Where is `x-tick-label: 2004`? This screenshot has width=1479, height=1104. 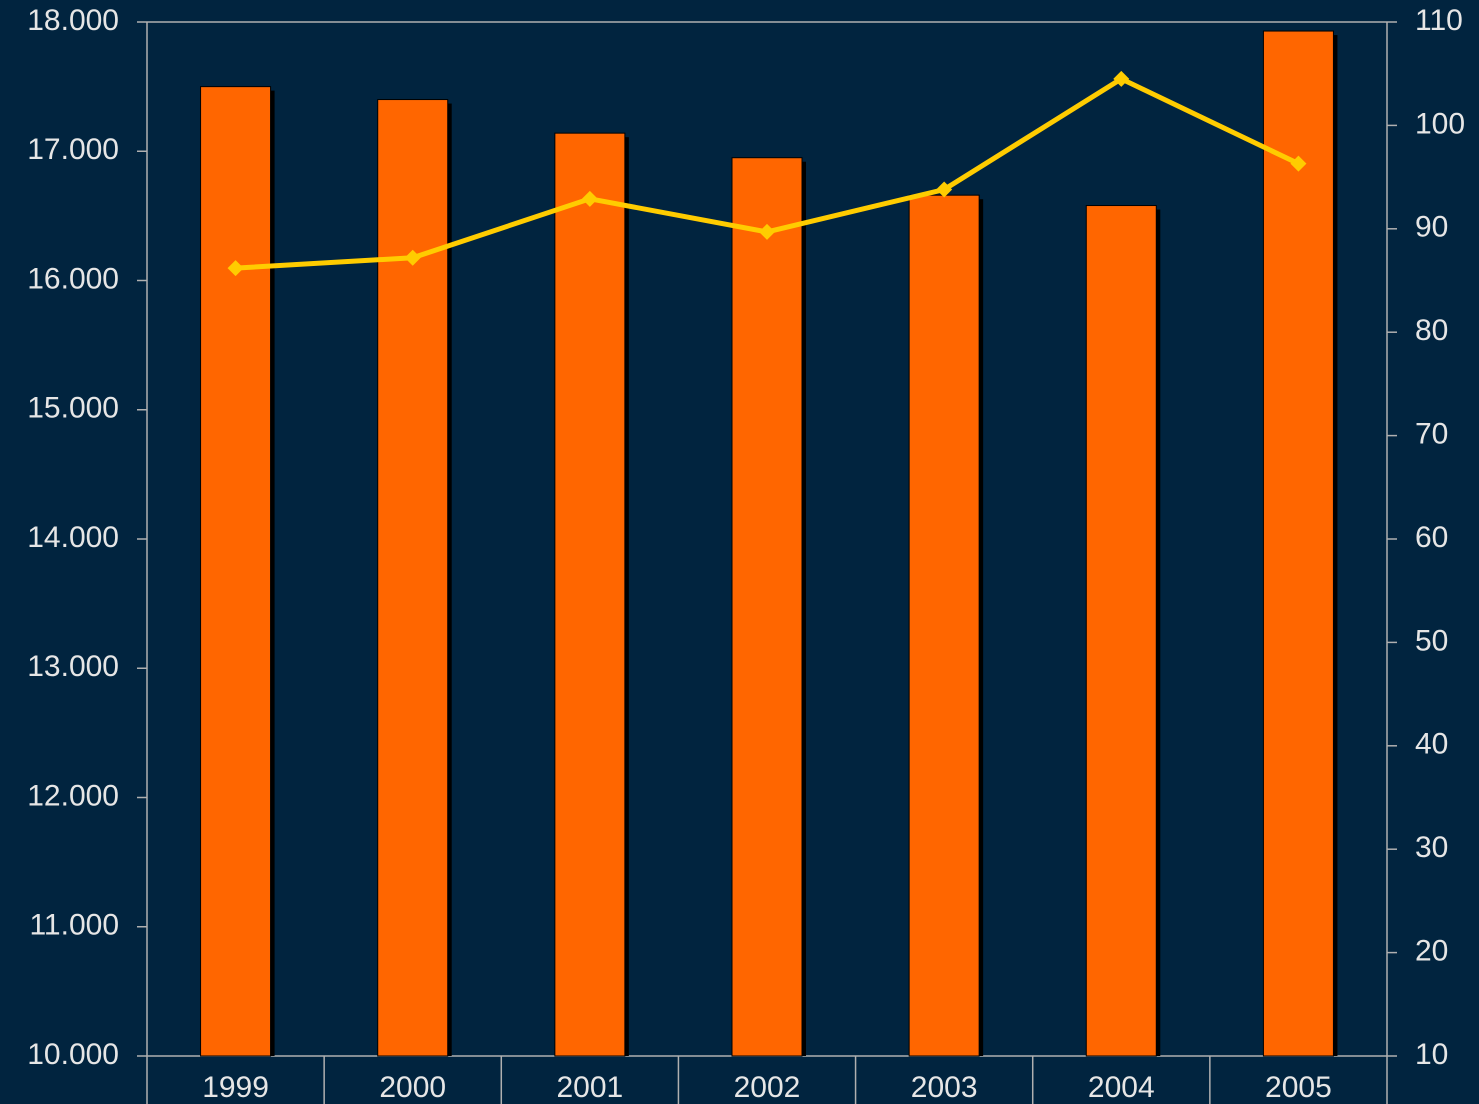 x-tick-label: 2004 is located at coordinates (1121, 1087).